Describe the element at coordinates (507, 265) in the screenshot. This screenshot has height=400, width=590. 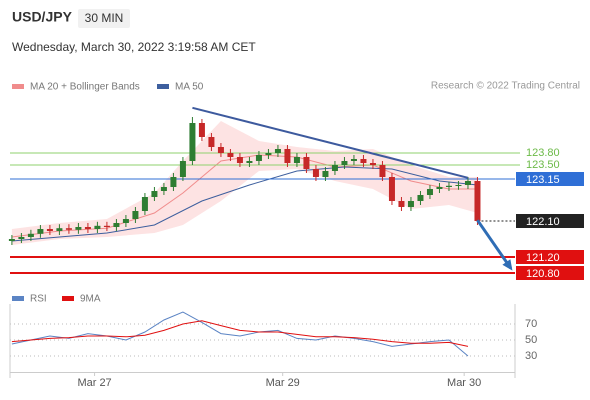
I see `arrow-head` at that location.